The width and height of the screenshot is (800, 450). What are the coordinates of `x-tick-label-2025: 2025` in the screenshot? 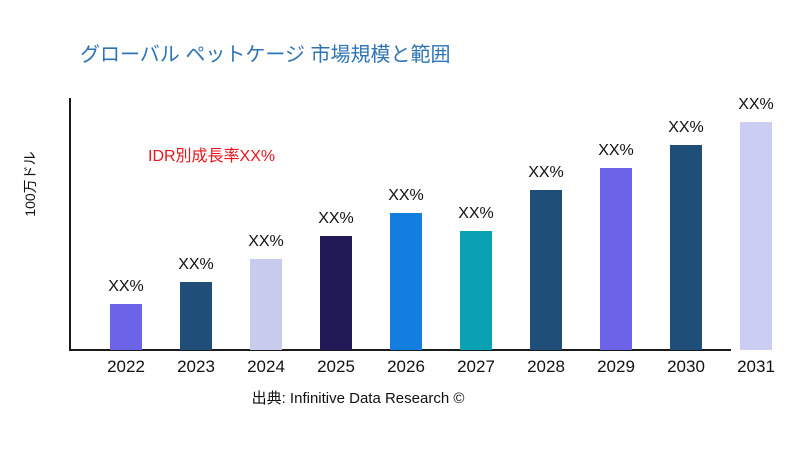 It's located at (336, 366).